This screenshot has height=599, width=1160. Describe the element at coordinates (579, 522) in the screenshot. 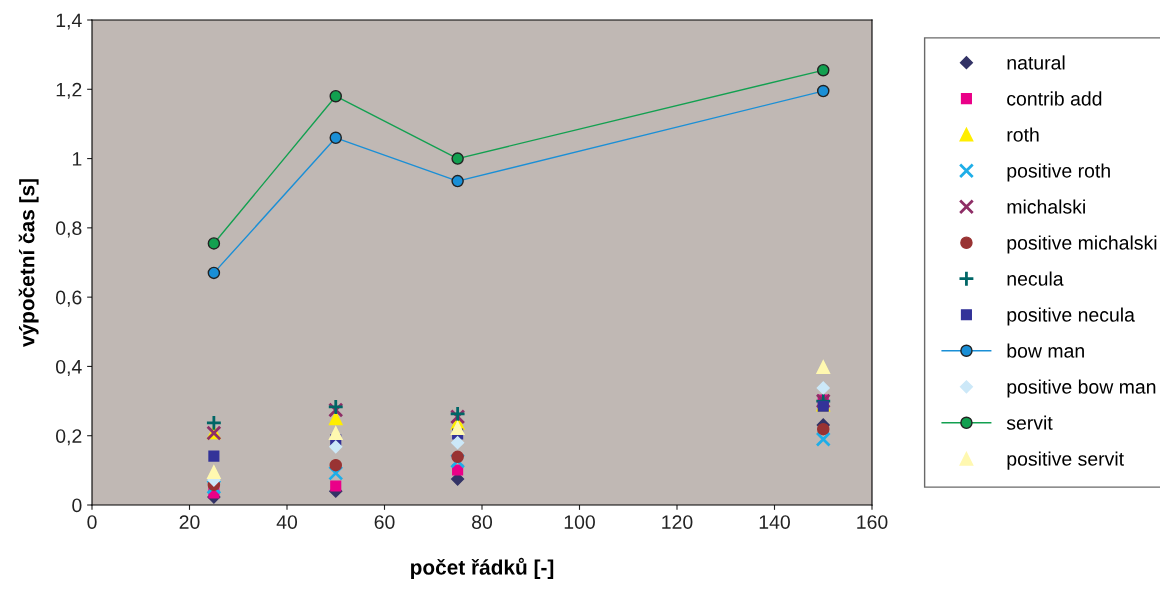

I see `x-tick-label: 100` at that location.